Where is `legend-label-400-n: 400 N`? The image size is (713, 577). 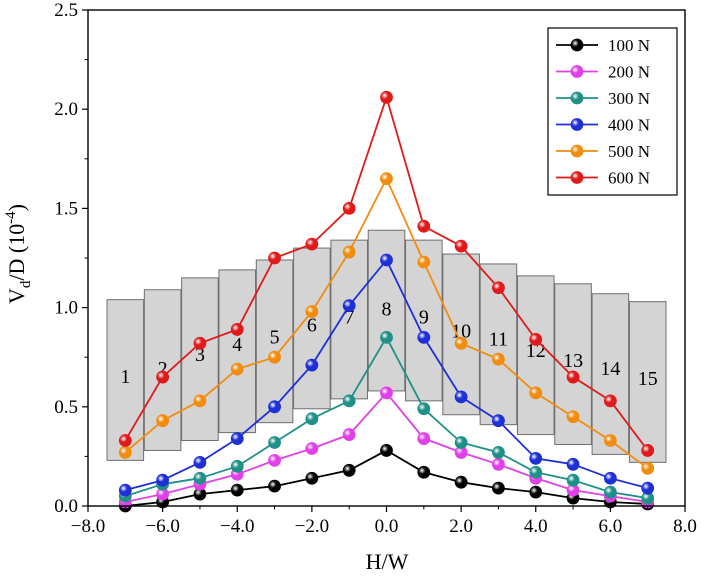
legend-label-400-n: 400 N is located at coordinates (629, 125).